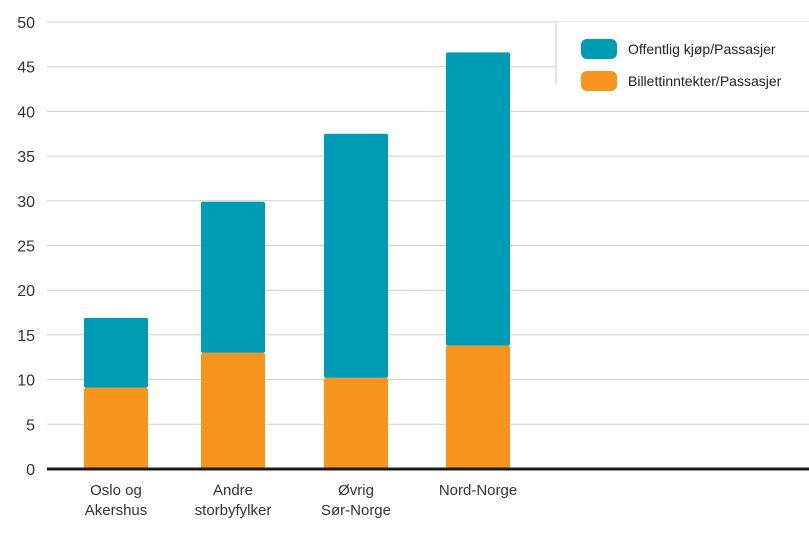 The height and width of the screenshot is (541, 809). Describe the element at coordinates (233, 500) in the screenshot. I see `x-category-label: Andre storbyfylker` at that location.